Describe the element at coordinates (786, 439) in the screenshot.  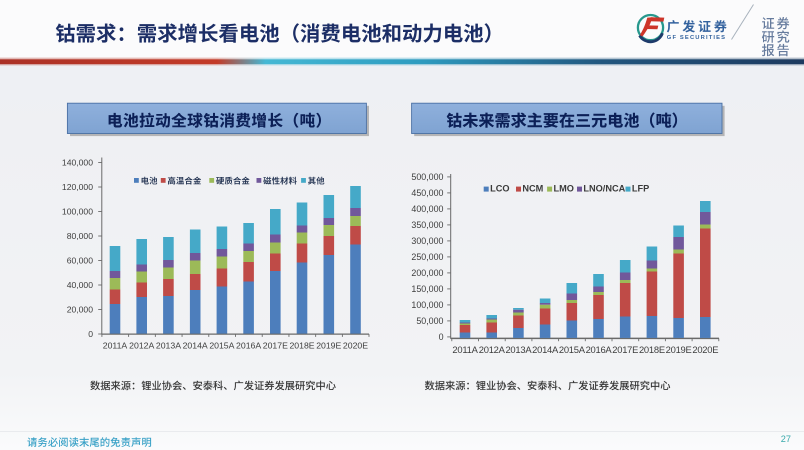
I see `svg-text: 27` at that location.